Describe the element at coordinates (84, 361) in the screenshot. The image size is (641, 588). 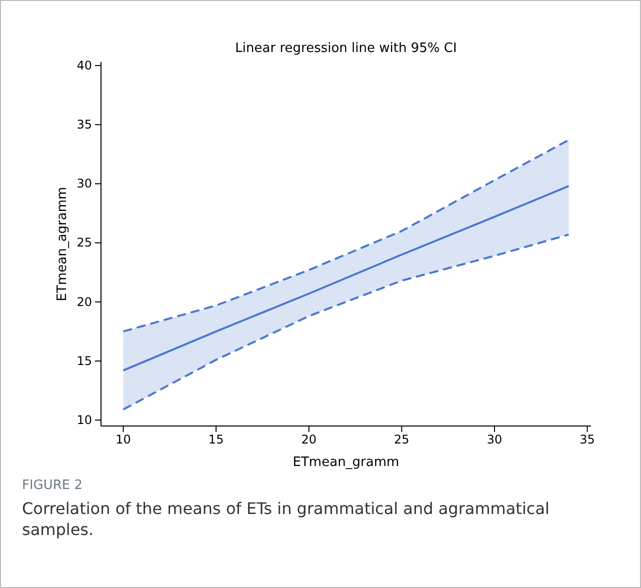
I see `y-tick-label: 15` at that location.